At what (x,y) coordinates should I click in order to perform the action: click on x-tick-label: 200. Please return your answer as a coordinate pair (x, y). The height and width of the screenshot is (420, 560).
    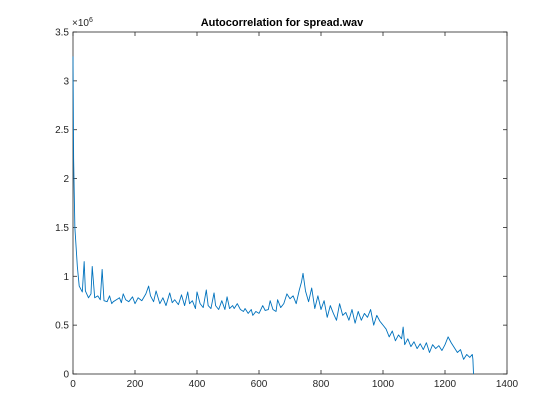
    Looking at the image, I should click on (135, 384).